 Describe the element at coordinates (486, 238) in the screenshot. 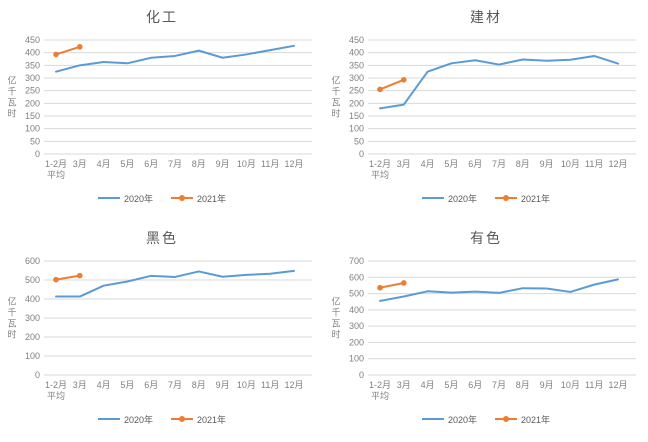

I see `chart-title: 有色` at that location.